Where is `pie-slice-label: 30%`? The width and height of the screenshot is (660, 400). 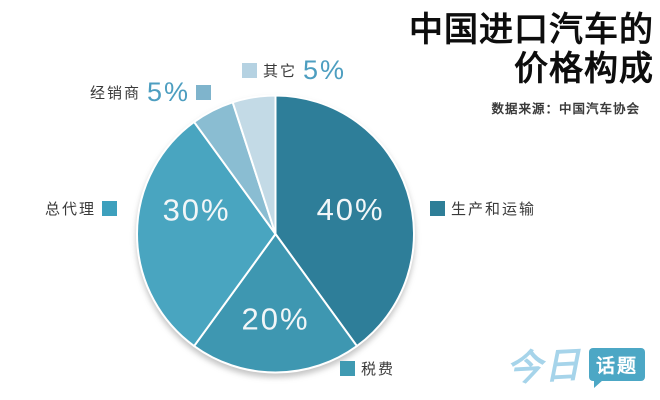 pie-slice-label: 30% is located at coordinates (197, 210).